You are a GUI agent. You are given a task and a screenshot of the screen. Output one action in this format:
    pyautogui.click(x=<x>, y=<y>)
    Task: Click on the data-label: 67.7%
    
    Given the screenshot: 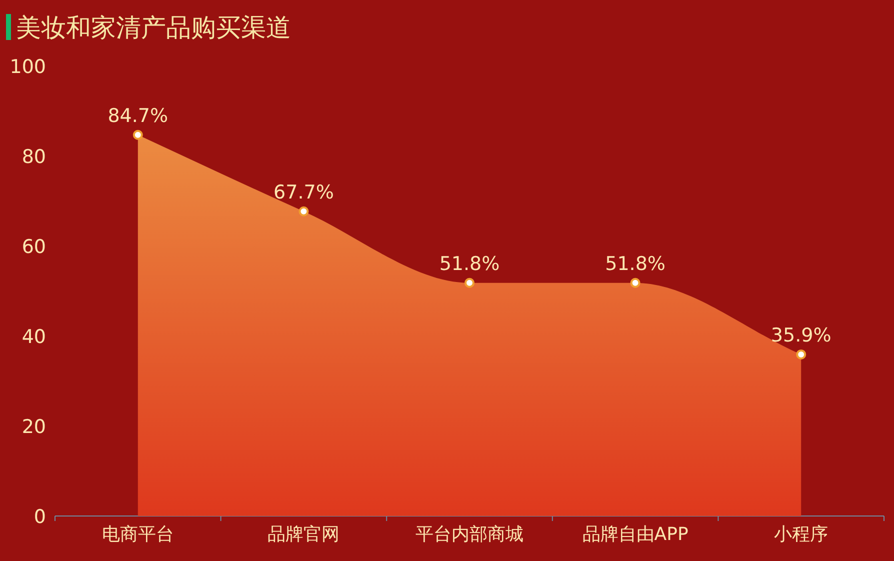 What is the action you would take?
    pyautogui.click(x=304, y=192)
    